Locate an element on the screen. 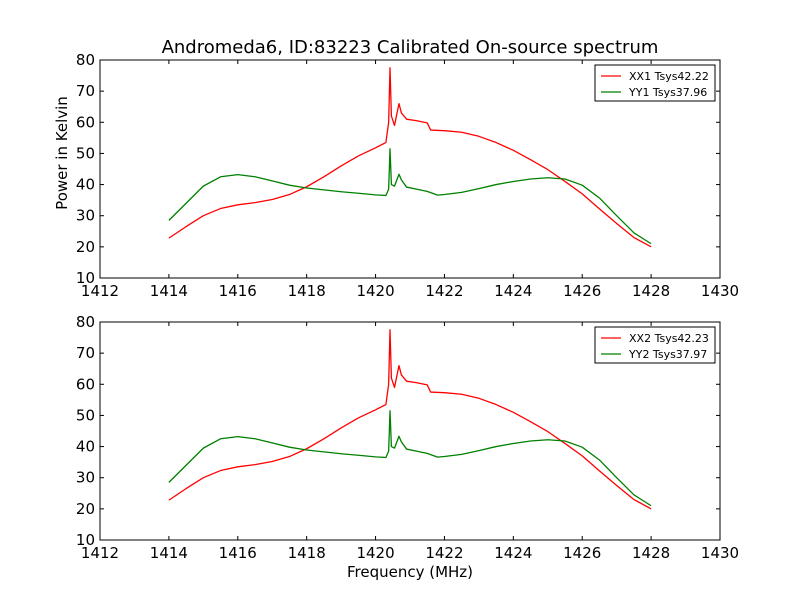  legend-entry: YY2 Tsys37.97 is located at coordinates (667, 354).